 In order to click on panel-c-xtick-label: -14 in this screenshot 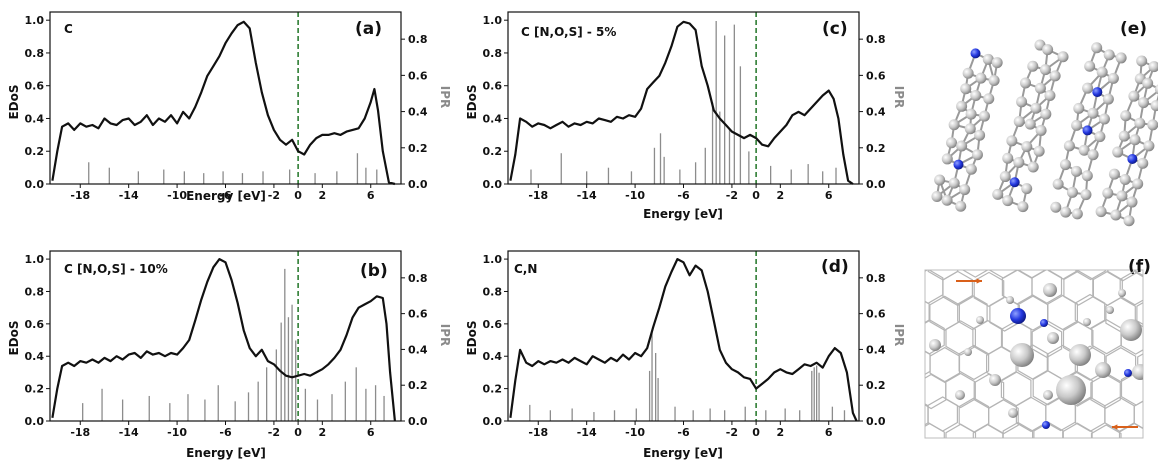, I will do `click(587, 195)`.